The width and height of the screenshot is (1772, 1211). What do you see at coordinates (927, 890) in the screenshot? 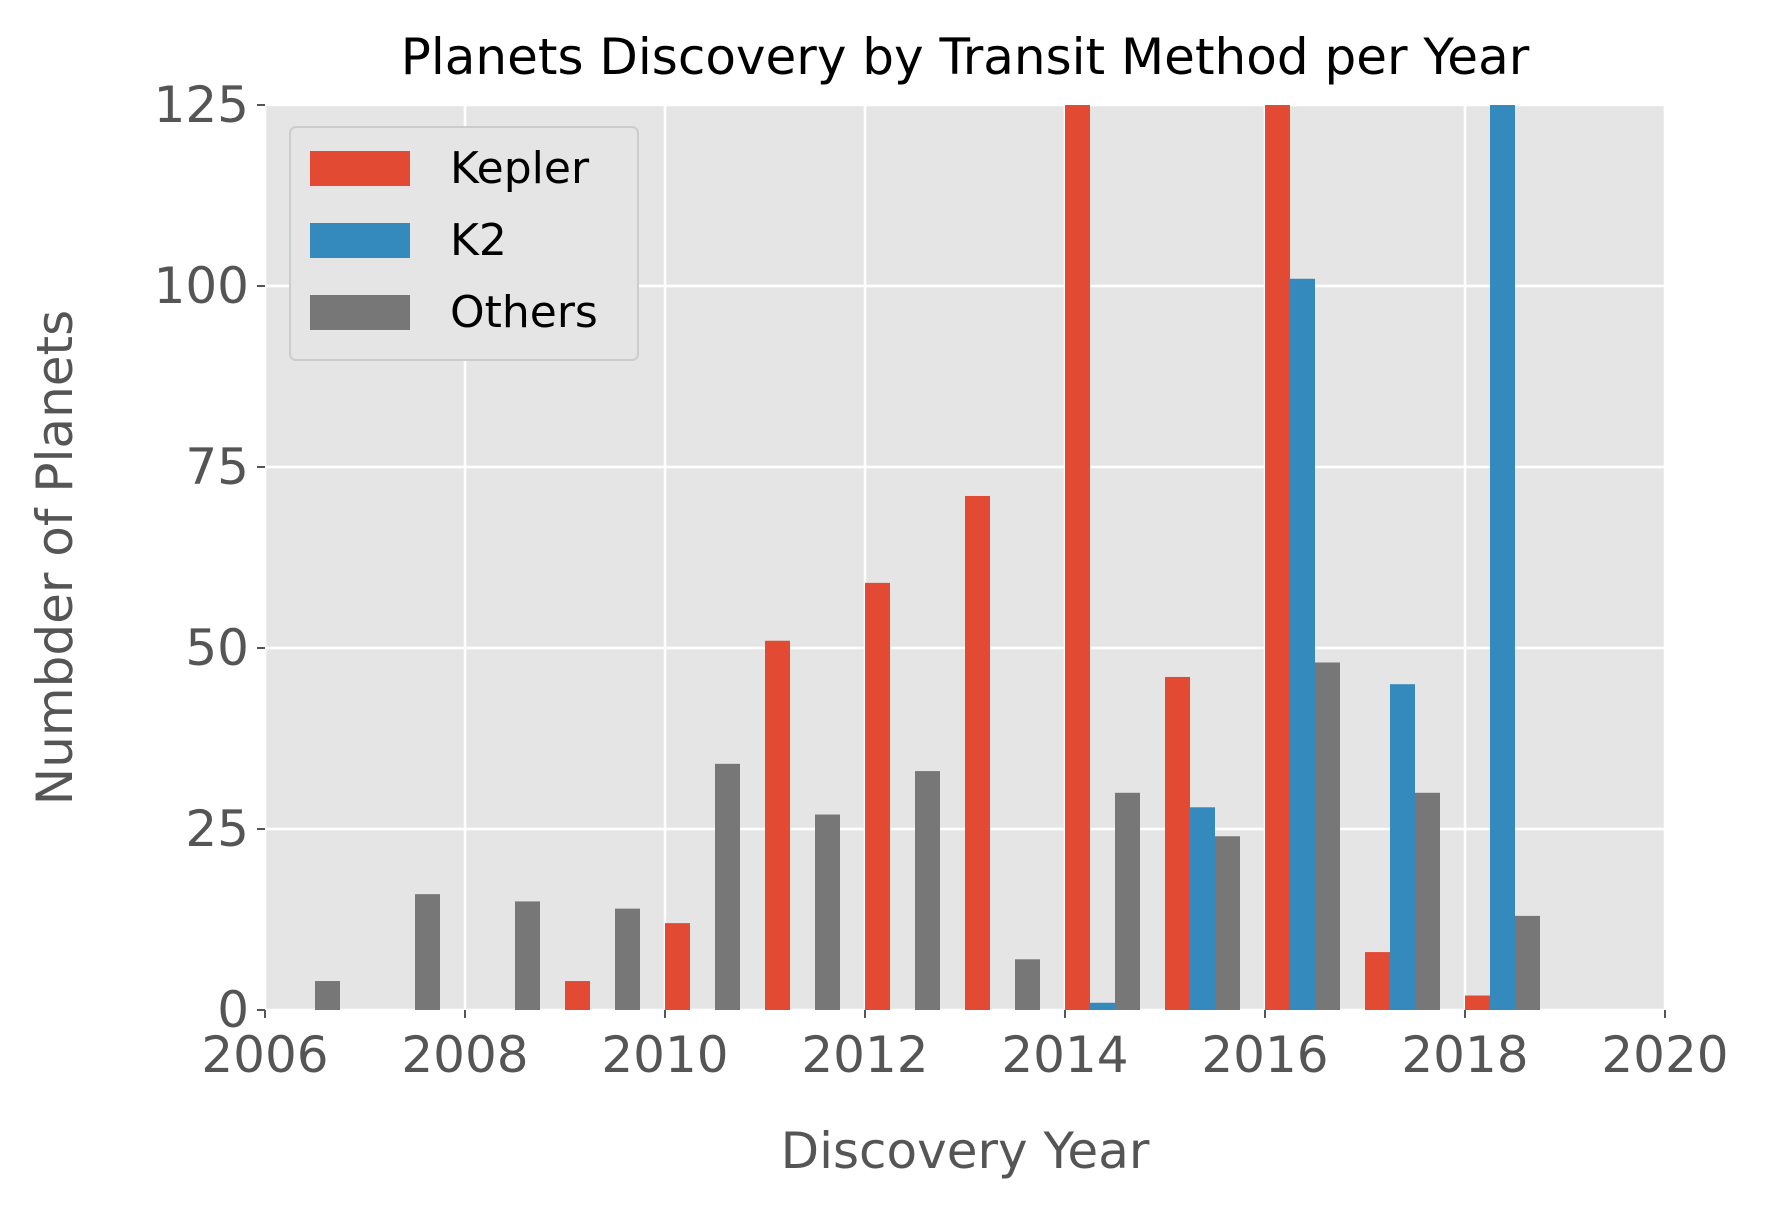
I see `bar-others-2012` at bounding box center [927, 890].